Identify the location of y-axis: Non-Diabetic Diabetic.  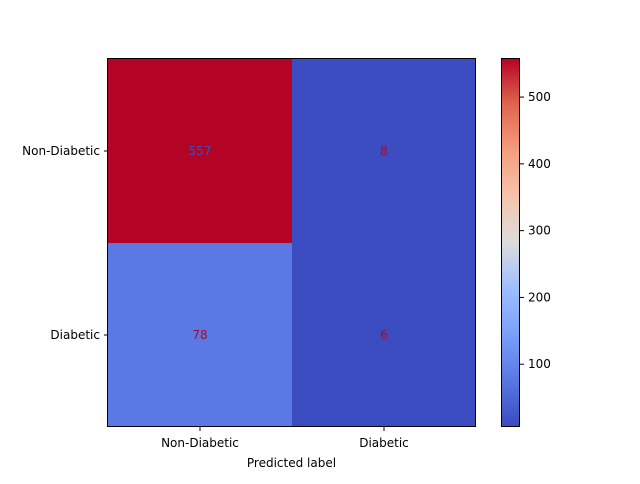
(65, 243).